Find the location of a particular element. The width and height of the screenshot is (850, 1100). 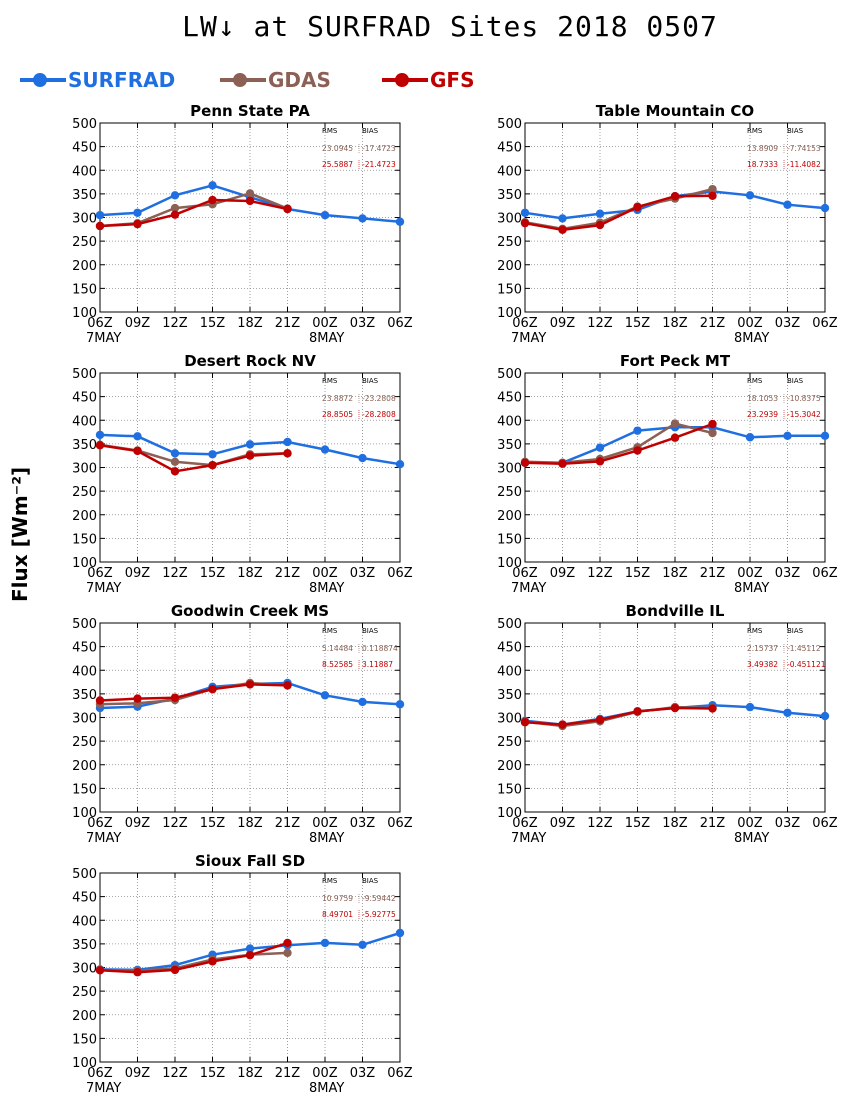

stats-bias-gdas: 0.118874 is located at coordinates (380, 648).